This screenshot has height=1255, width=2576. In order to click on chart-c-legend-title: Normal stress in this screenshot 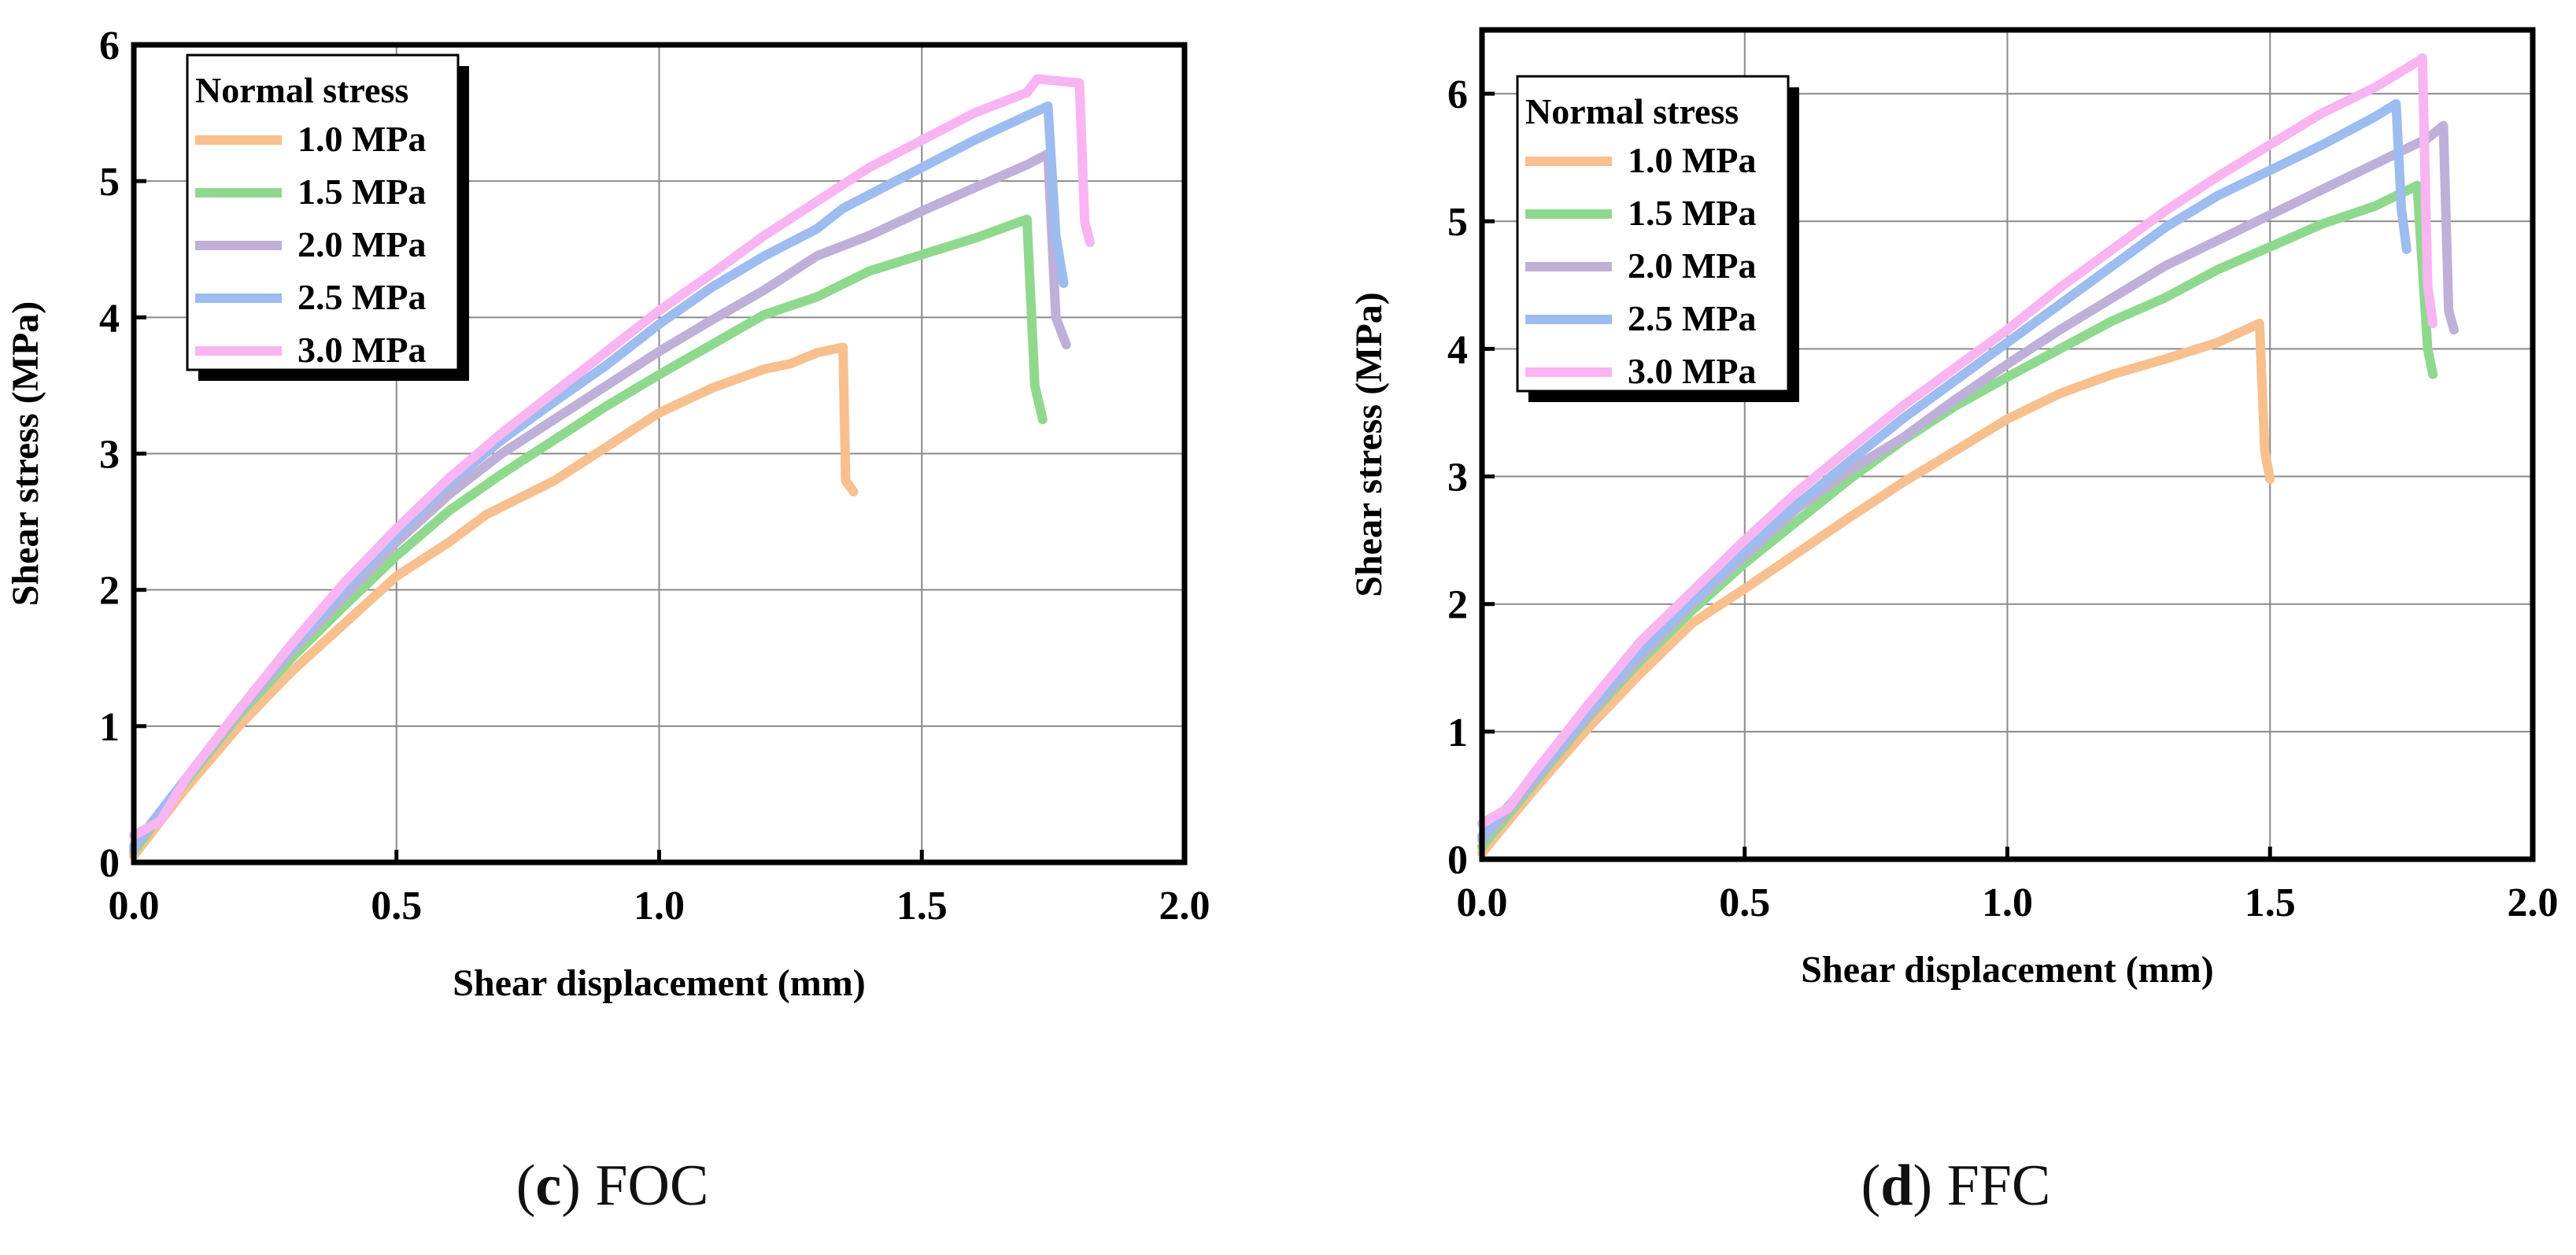, I will do `click(301, 90)`.